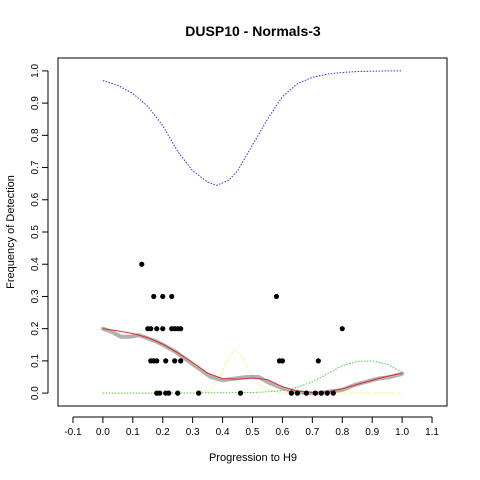 This screenshot has width=480, height=480. I want to click on x-tick-label: 1.0, so click(402, 432).